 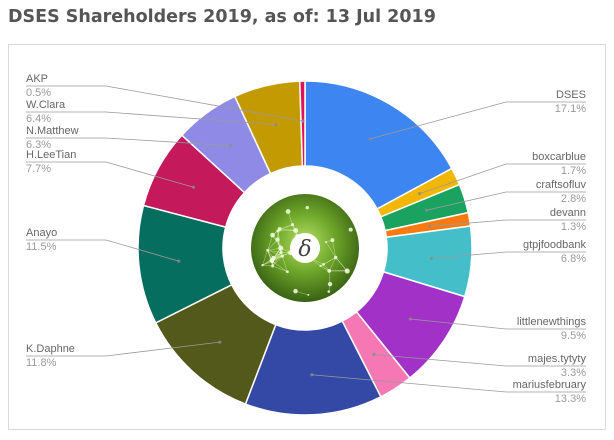 What do you see at coordinates (41, 363) in the screenshot?
I see `slice-label-percent: 11.8%` at bounding box center [41, 363].